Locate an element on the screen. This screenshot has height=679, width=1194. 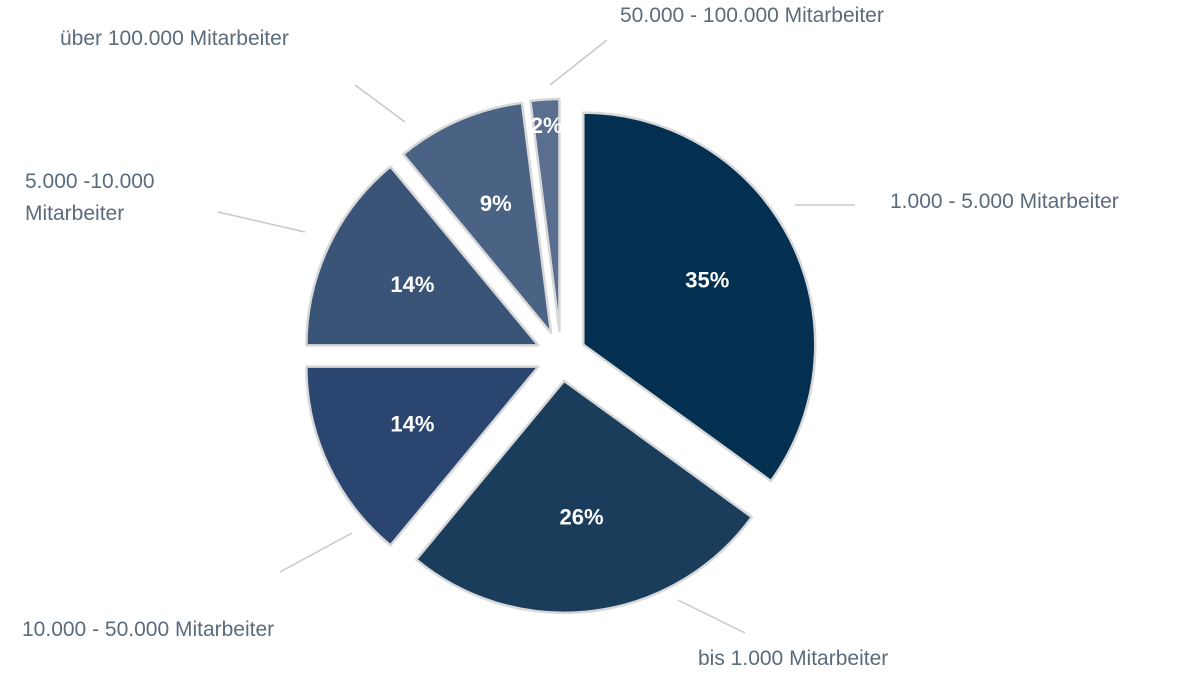
slice-value-label: 26% is located at coordinates (582, 517).